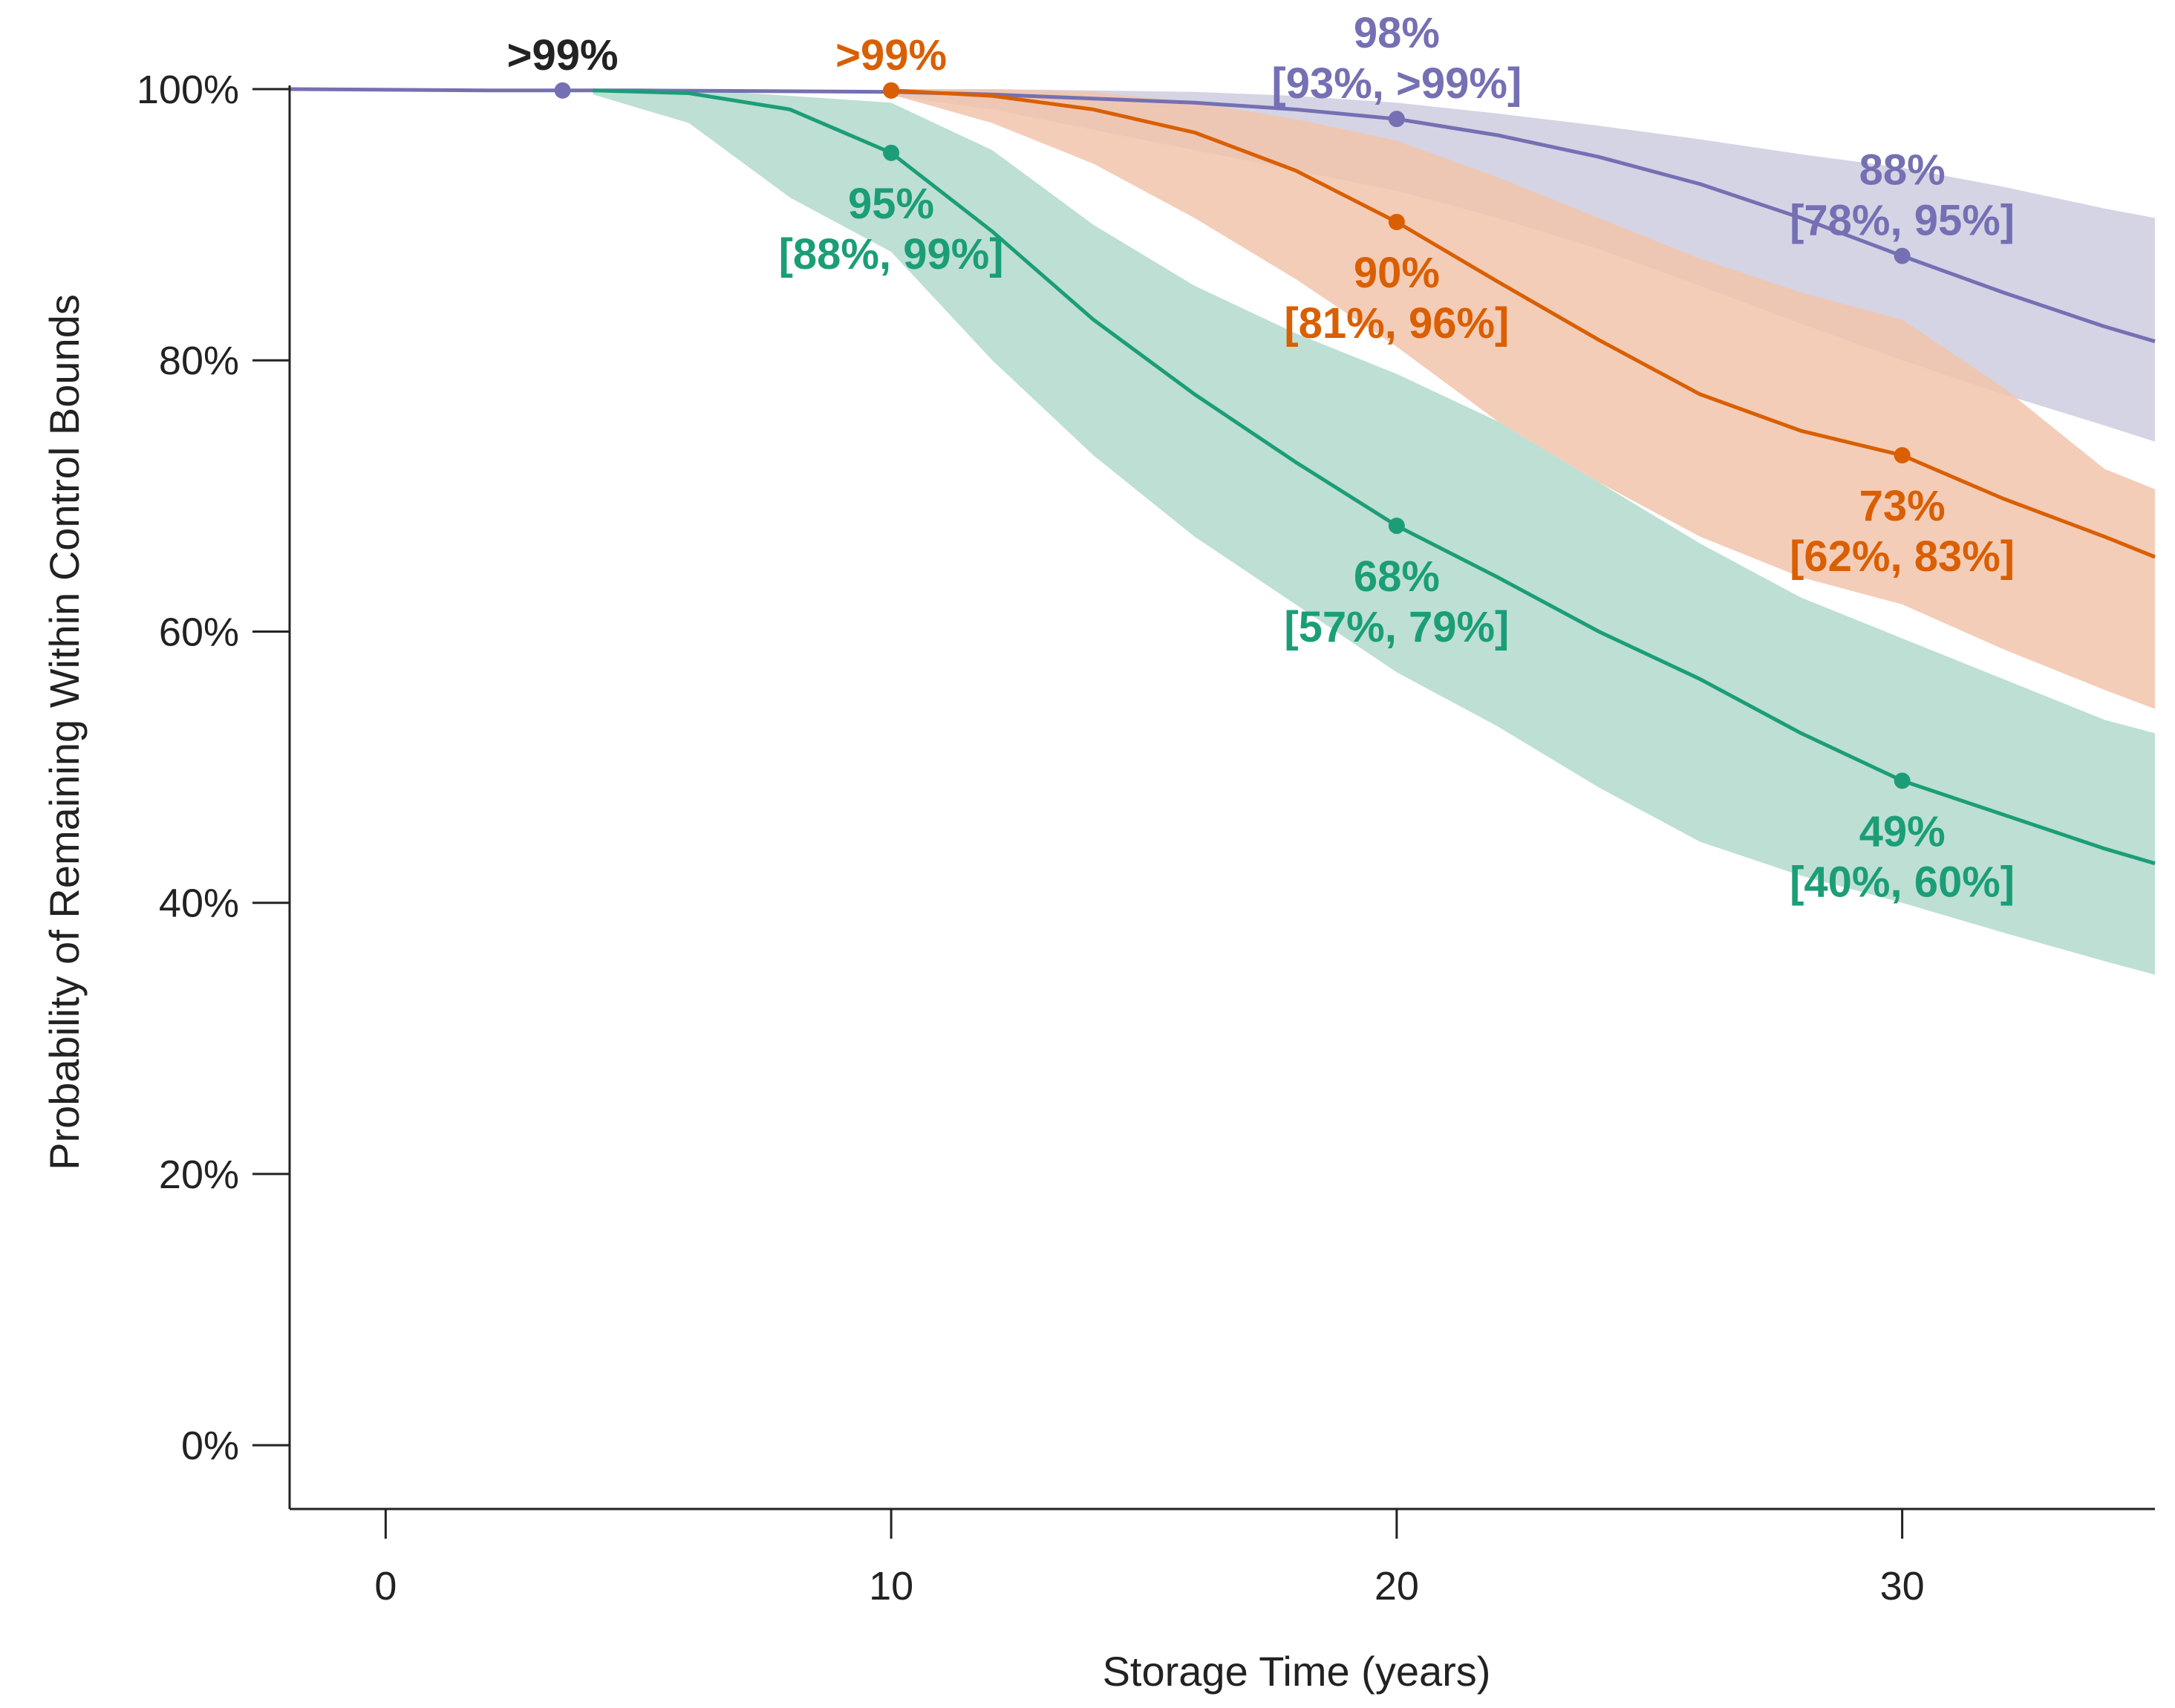 Image resolution: width=2175 pixels, height=1708 pixels. I want to click on annotation-label: [81%, 96%], so click(1396, 323).